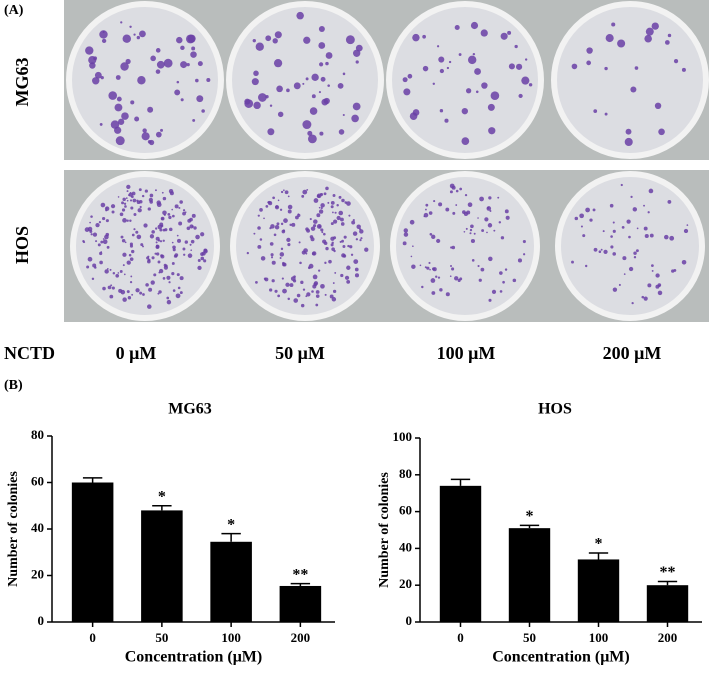 The image size is (709, 675). I want to click on error-bar, so click(667, 583).